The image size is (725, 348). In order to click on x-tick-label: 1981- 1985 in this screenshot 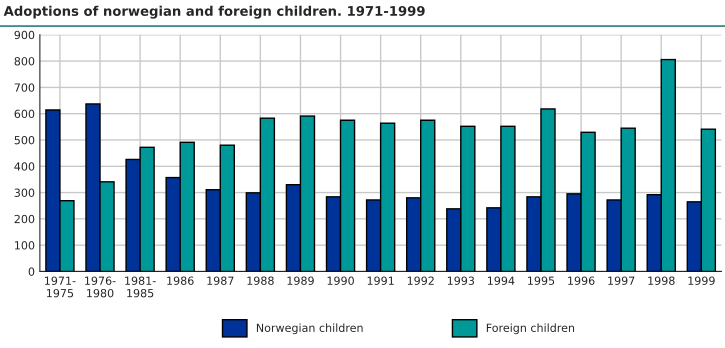, I will do `click(140, 287)`.